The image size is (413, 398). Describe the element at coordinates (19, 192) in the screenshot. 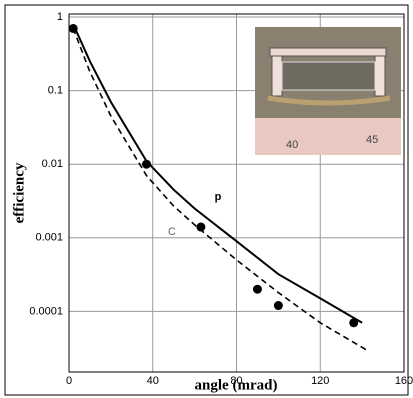

I see `y-axis-title: efficiency` at that location.